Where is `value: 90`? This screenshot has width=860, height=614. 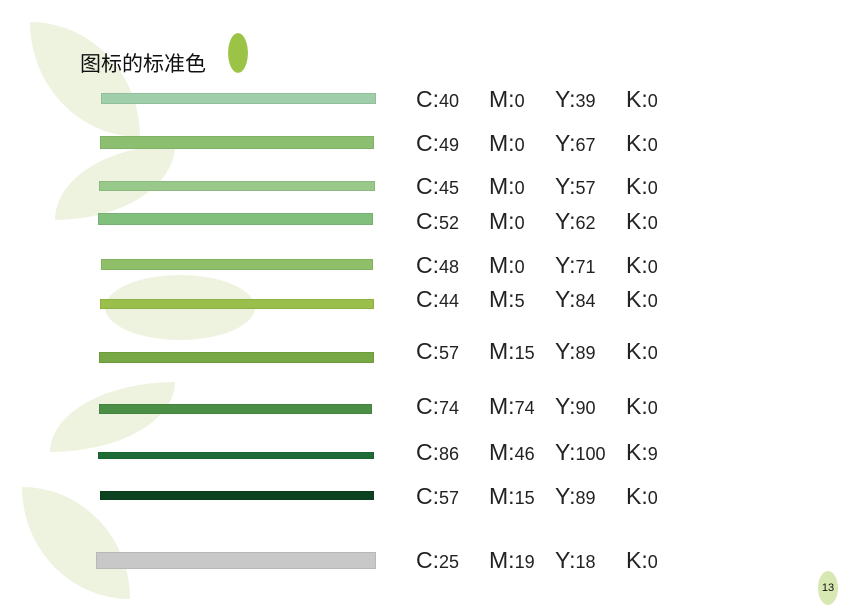
value: 90 is located at coordinates (585, 408).